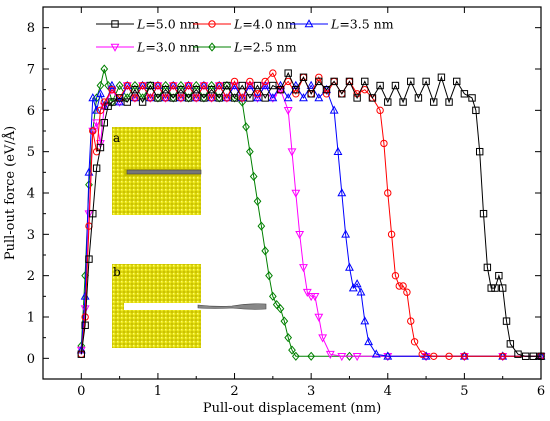 The width and height of the screenshot is (550, 421). What do you see at coordinates (31, 111) in the screenshot?
I see `y-tick-label: 6` at bounding box center [31, 111].